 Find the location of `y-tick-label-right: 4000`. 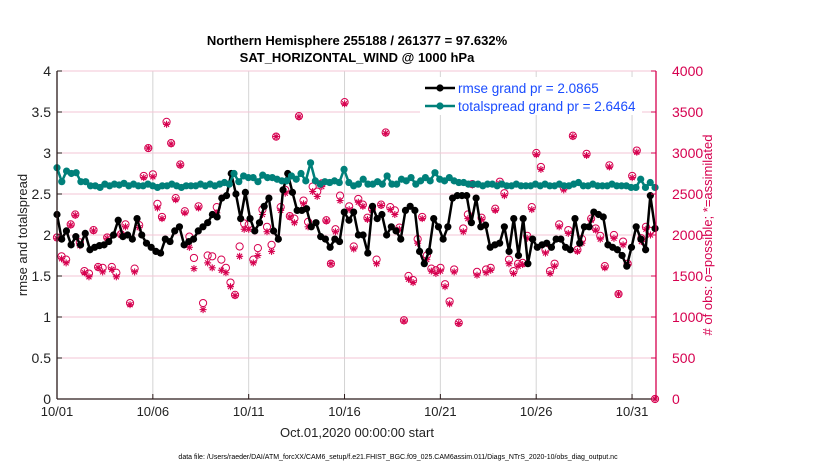

y-tick-label-right: 4000 is located at coordinates (687, 71).